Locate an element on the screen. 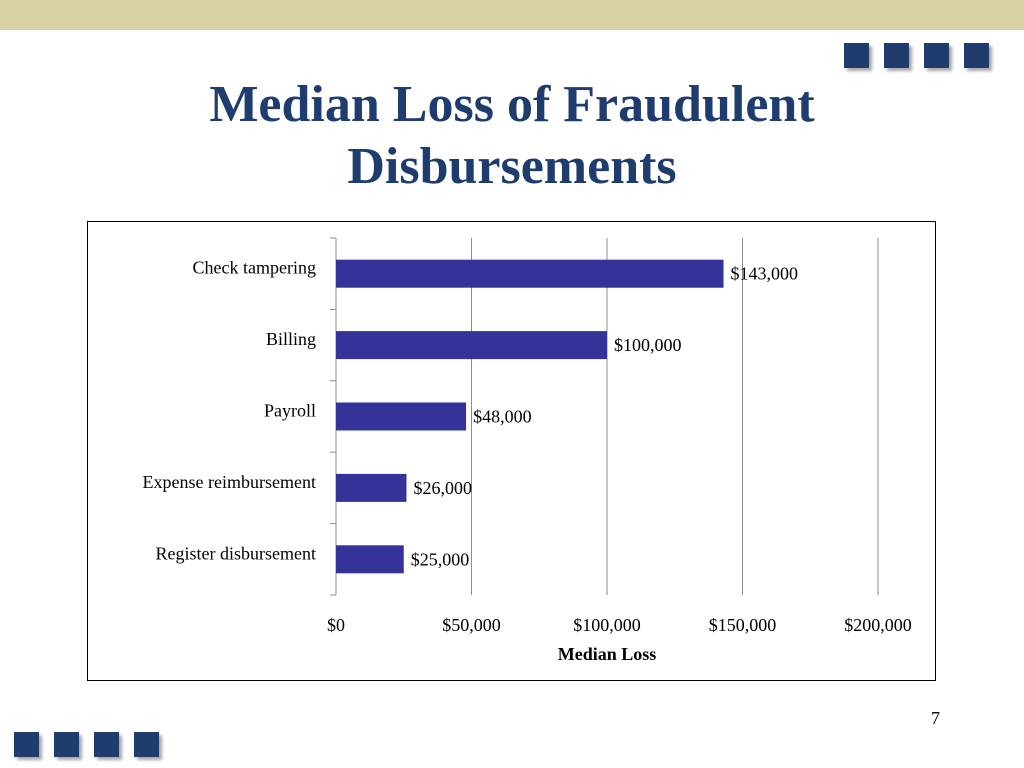 Image resolution: width=1024 pixels, height=768 pixels. data-label: $25,000 is located at coordinates (440, 559).